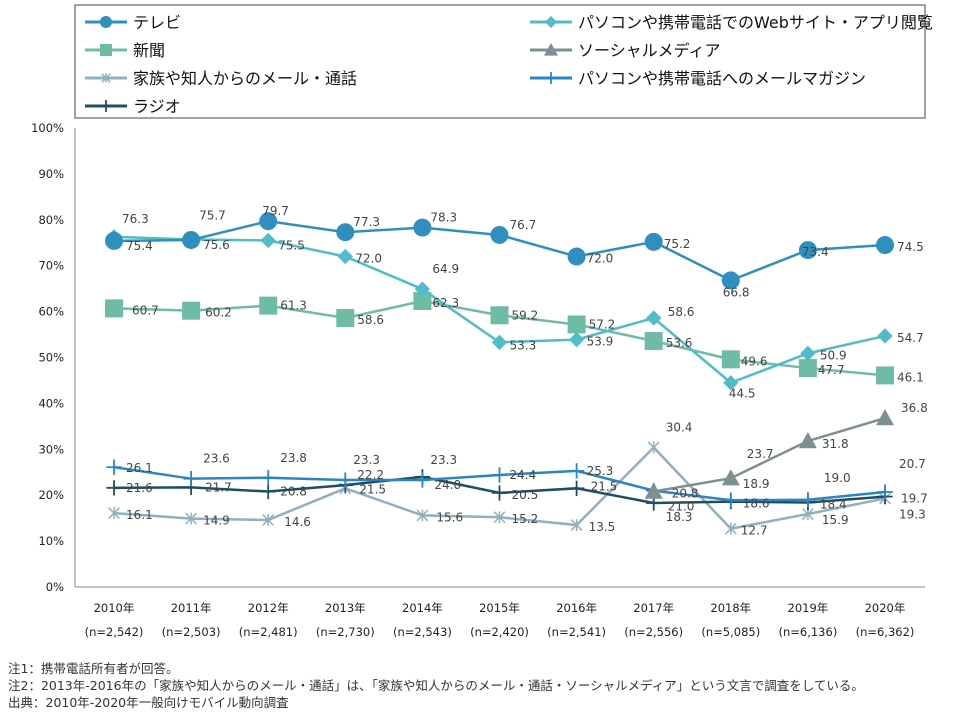  I want to click on data-label: 58.6, so click(370, 320).